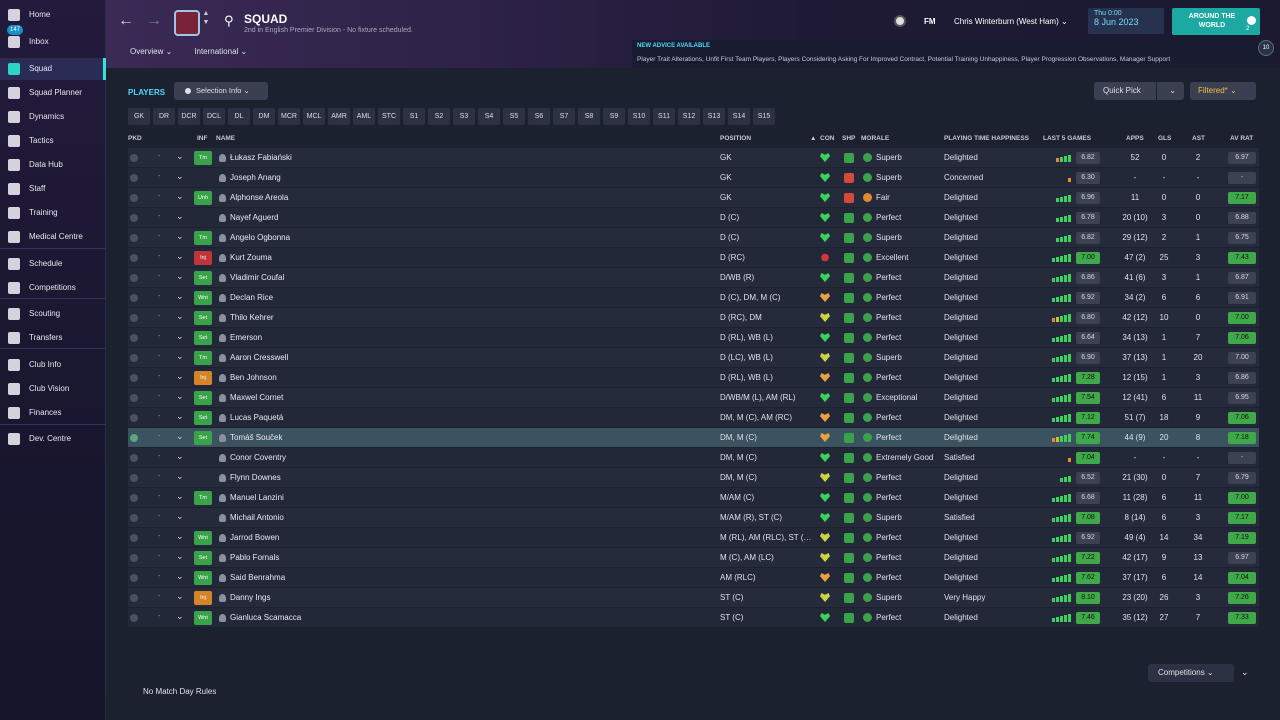 The height and width of the screenshot is (720, 1280). I want to click on player-name: Angelo Ogbonna, so click(260, 237).